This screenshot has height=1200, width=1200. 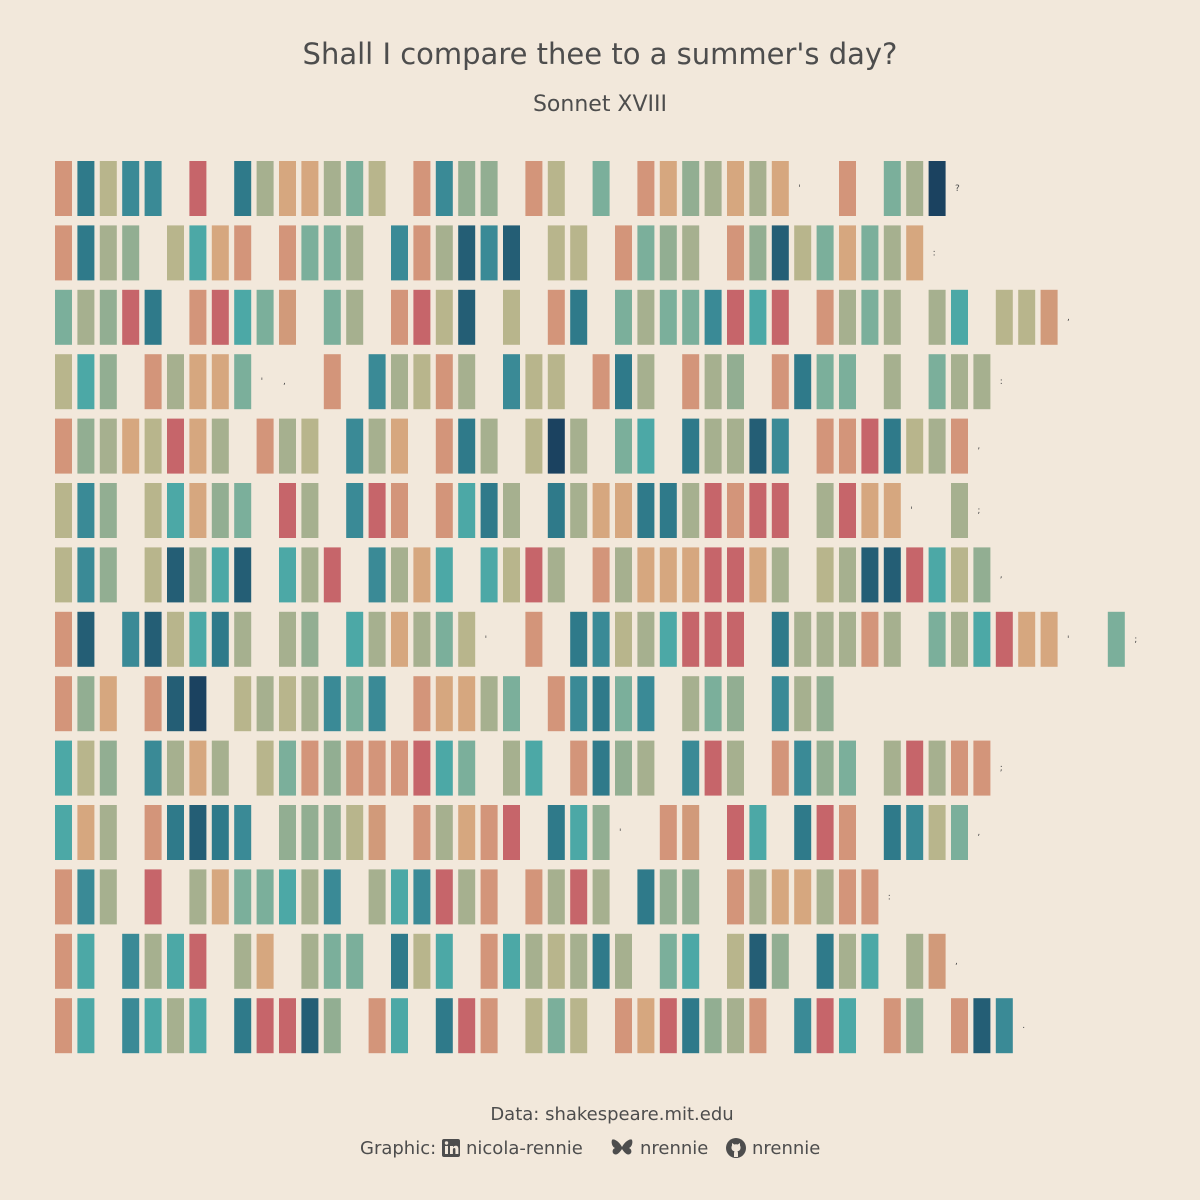 What do you see at coordinates (786, 1148) in the screenshot?
I see `github-handle: nrennie` at bounding box center [786, 1148].